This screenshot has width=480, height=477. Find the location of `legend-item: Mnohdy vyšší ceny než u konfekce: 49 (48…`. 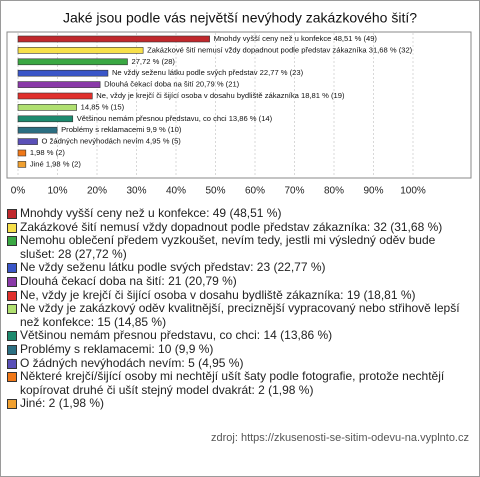

legend-item: Mnohdy vyšší ceny než u konfekce: 49 (48… is located at coordinates (238, 213).